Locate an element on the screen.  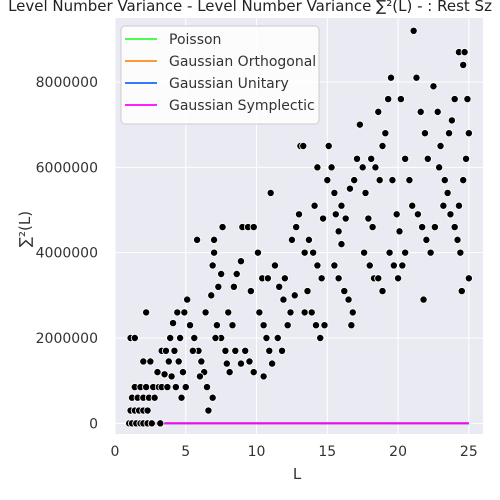
y-tick-label: 8000000 is located at coordinates (67, 83).